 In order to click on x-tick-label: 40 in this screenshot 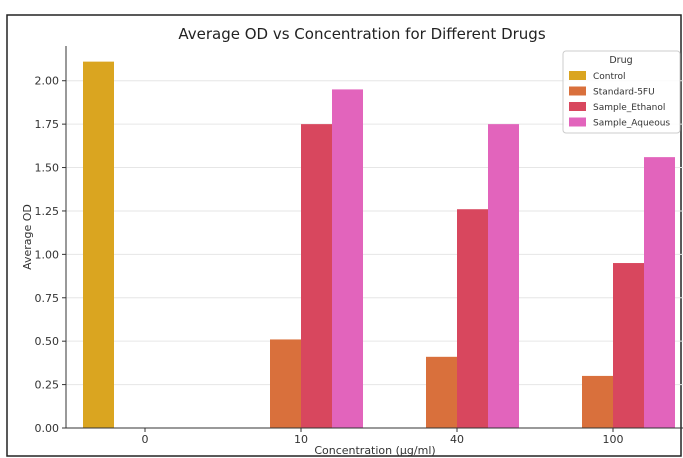, I will do `click(457, 439)`.